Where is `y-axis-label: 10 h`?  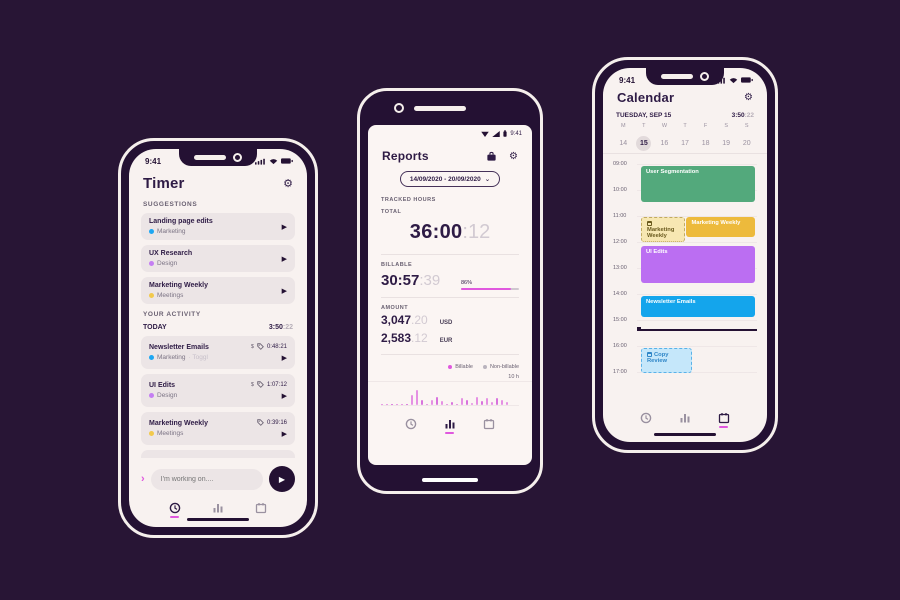
y-axis-label: 10 h is located at coordinates (450, 377).